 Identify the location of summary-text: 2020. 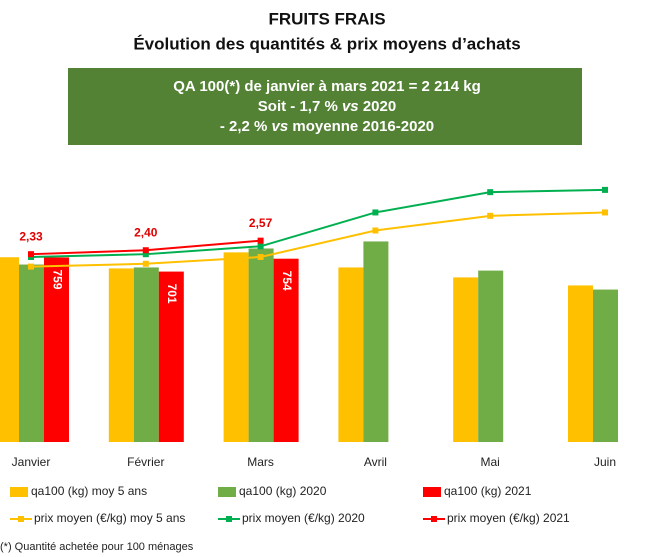
(378, 106).